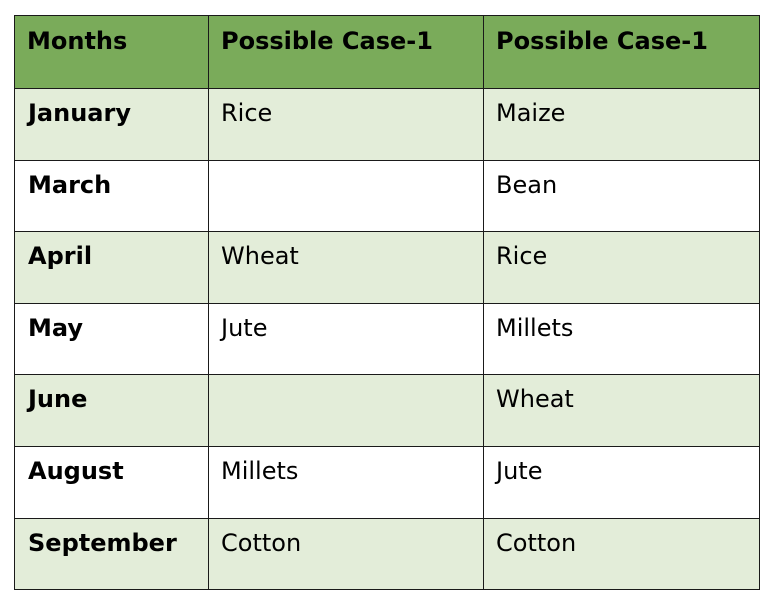 This screenshot has width=767, height=607. Describe the element at coordinates (346, 554) in the screenshot. I see `case1-cell: Cotton` at that location.